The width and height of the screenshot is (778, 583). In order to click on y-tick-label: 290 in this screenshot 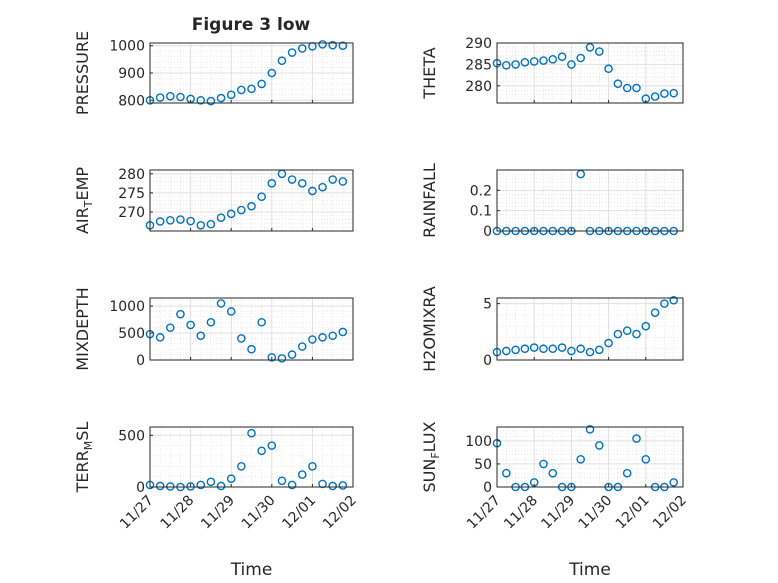, I will do `click(478, 44)`.